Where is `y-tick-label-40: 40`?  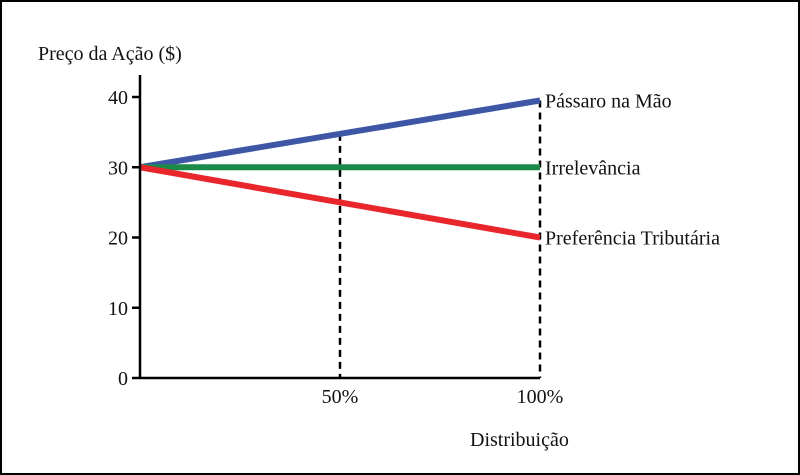
y-tick-label-40: 40 is located at coordinates (118, 98).